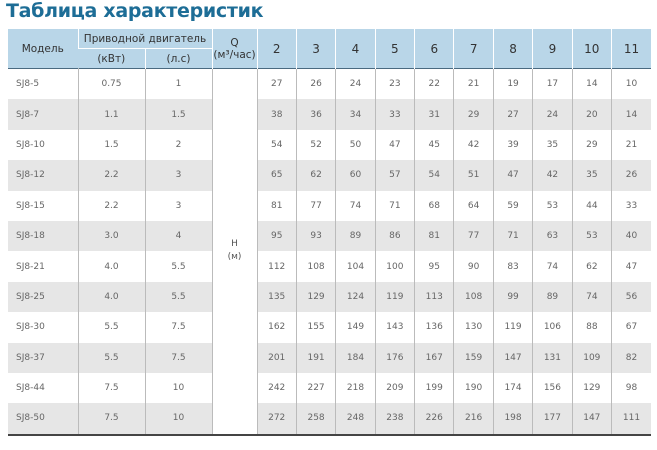 The width and height of the screenshot is (657, 450). What do you see at coordinates (552, 357) in the screenshot?
I see `head-value-cell: 131` at bounding box center [552, 357].